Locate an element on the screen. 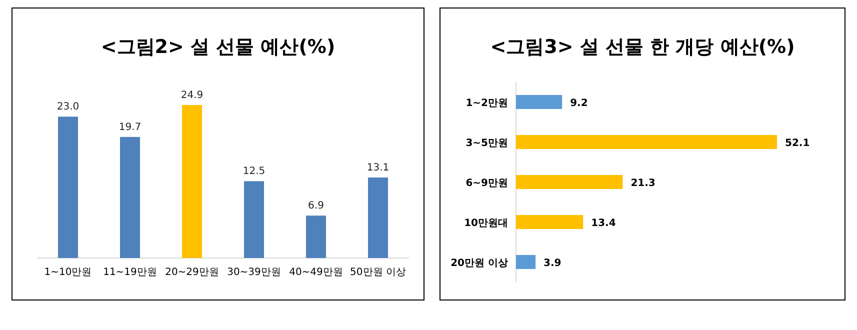  x-tick-label: 1~10만원 is located at coordinates (68, 272).